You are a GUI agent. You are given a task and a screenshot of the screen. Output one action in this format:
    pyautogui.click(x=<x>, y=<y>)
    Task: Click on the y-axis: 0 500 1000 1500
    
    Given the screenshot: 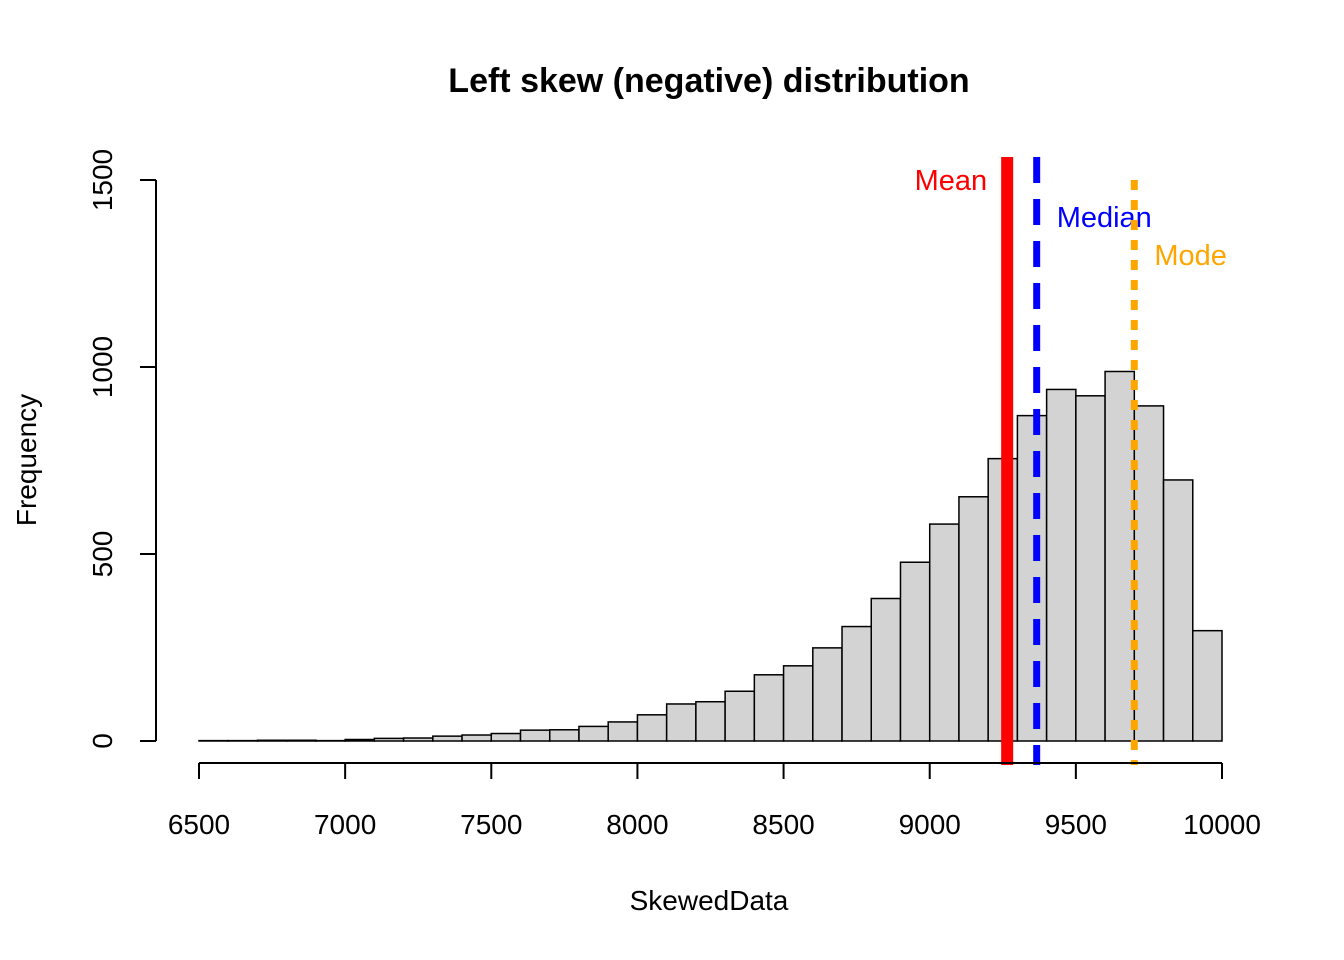 What is the action you would take?
    pyautogui.click(x=122, y=449)
    